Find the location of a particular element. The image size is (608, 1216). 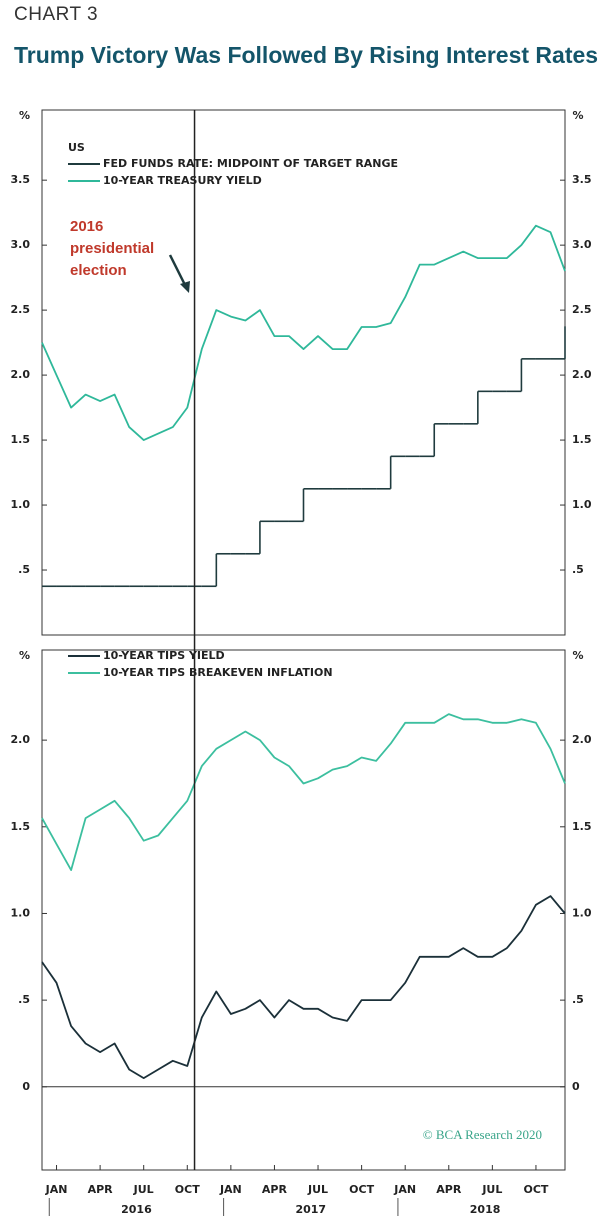

annotation: 2016 presidential election is located at coordinates (112, 248).